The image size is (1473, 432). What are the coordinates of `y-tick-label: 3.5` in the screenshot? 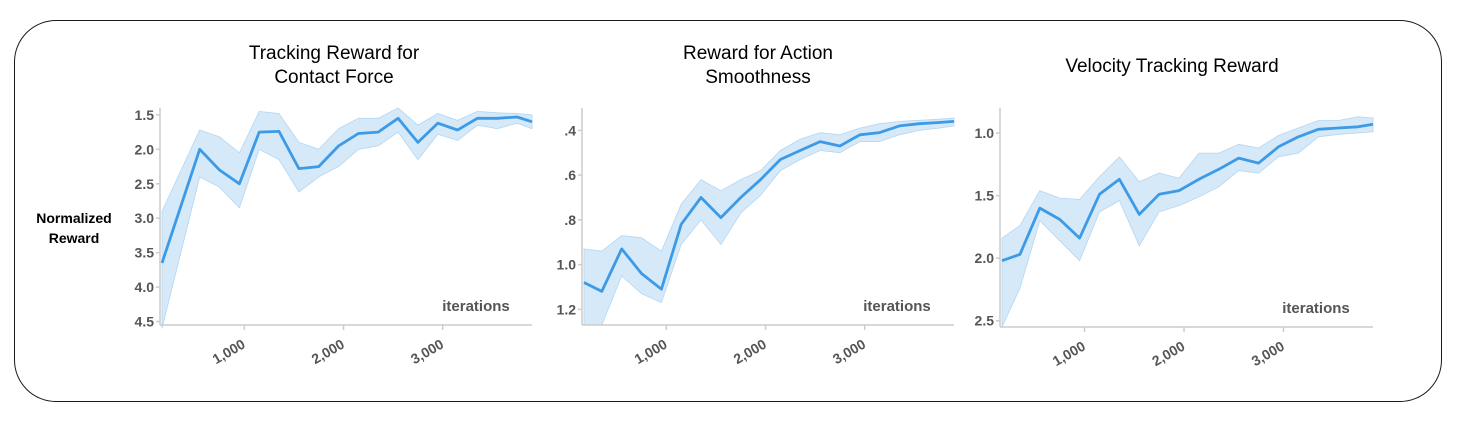 It's located at (145, 253).